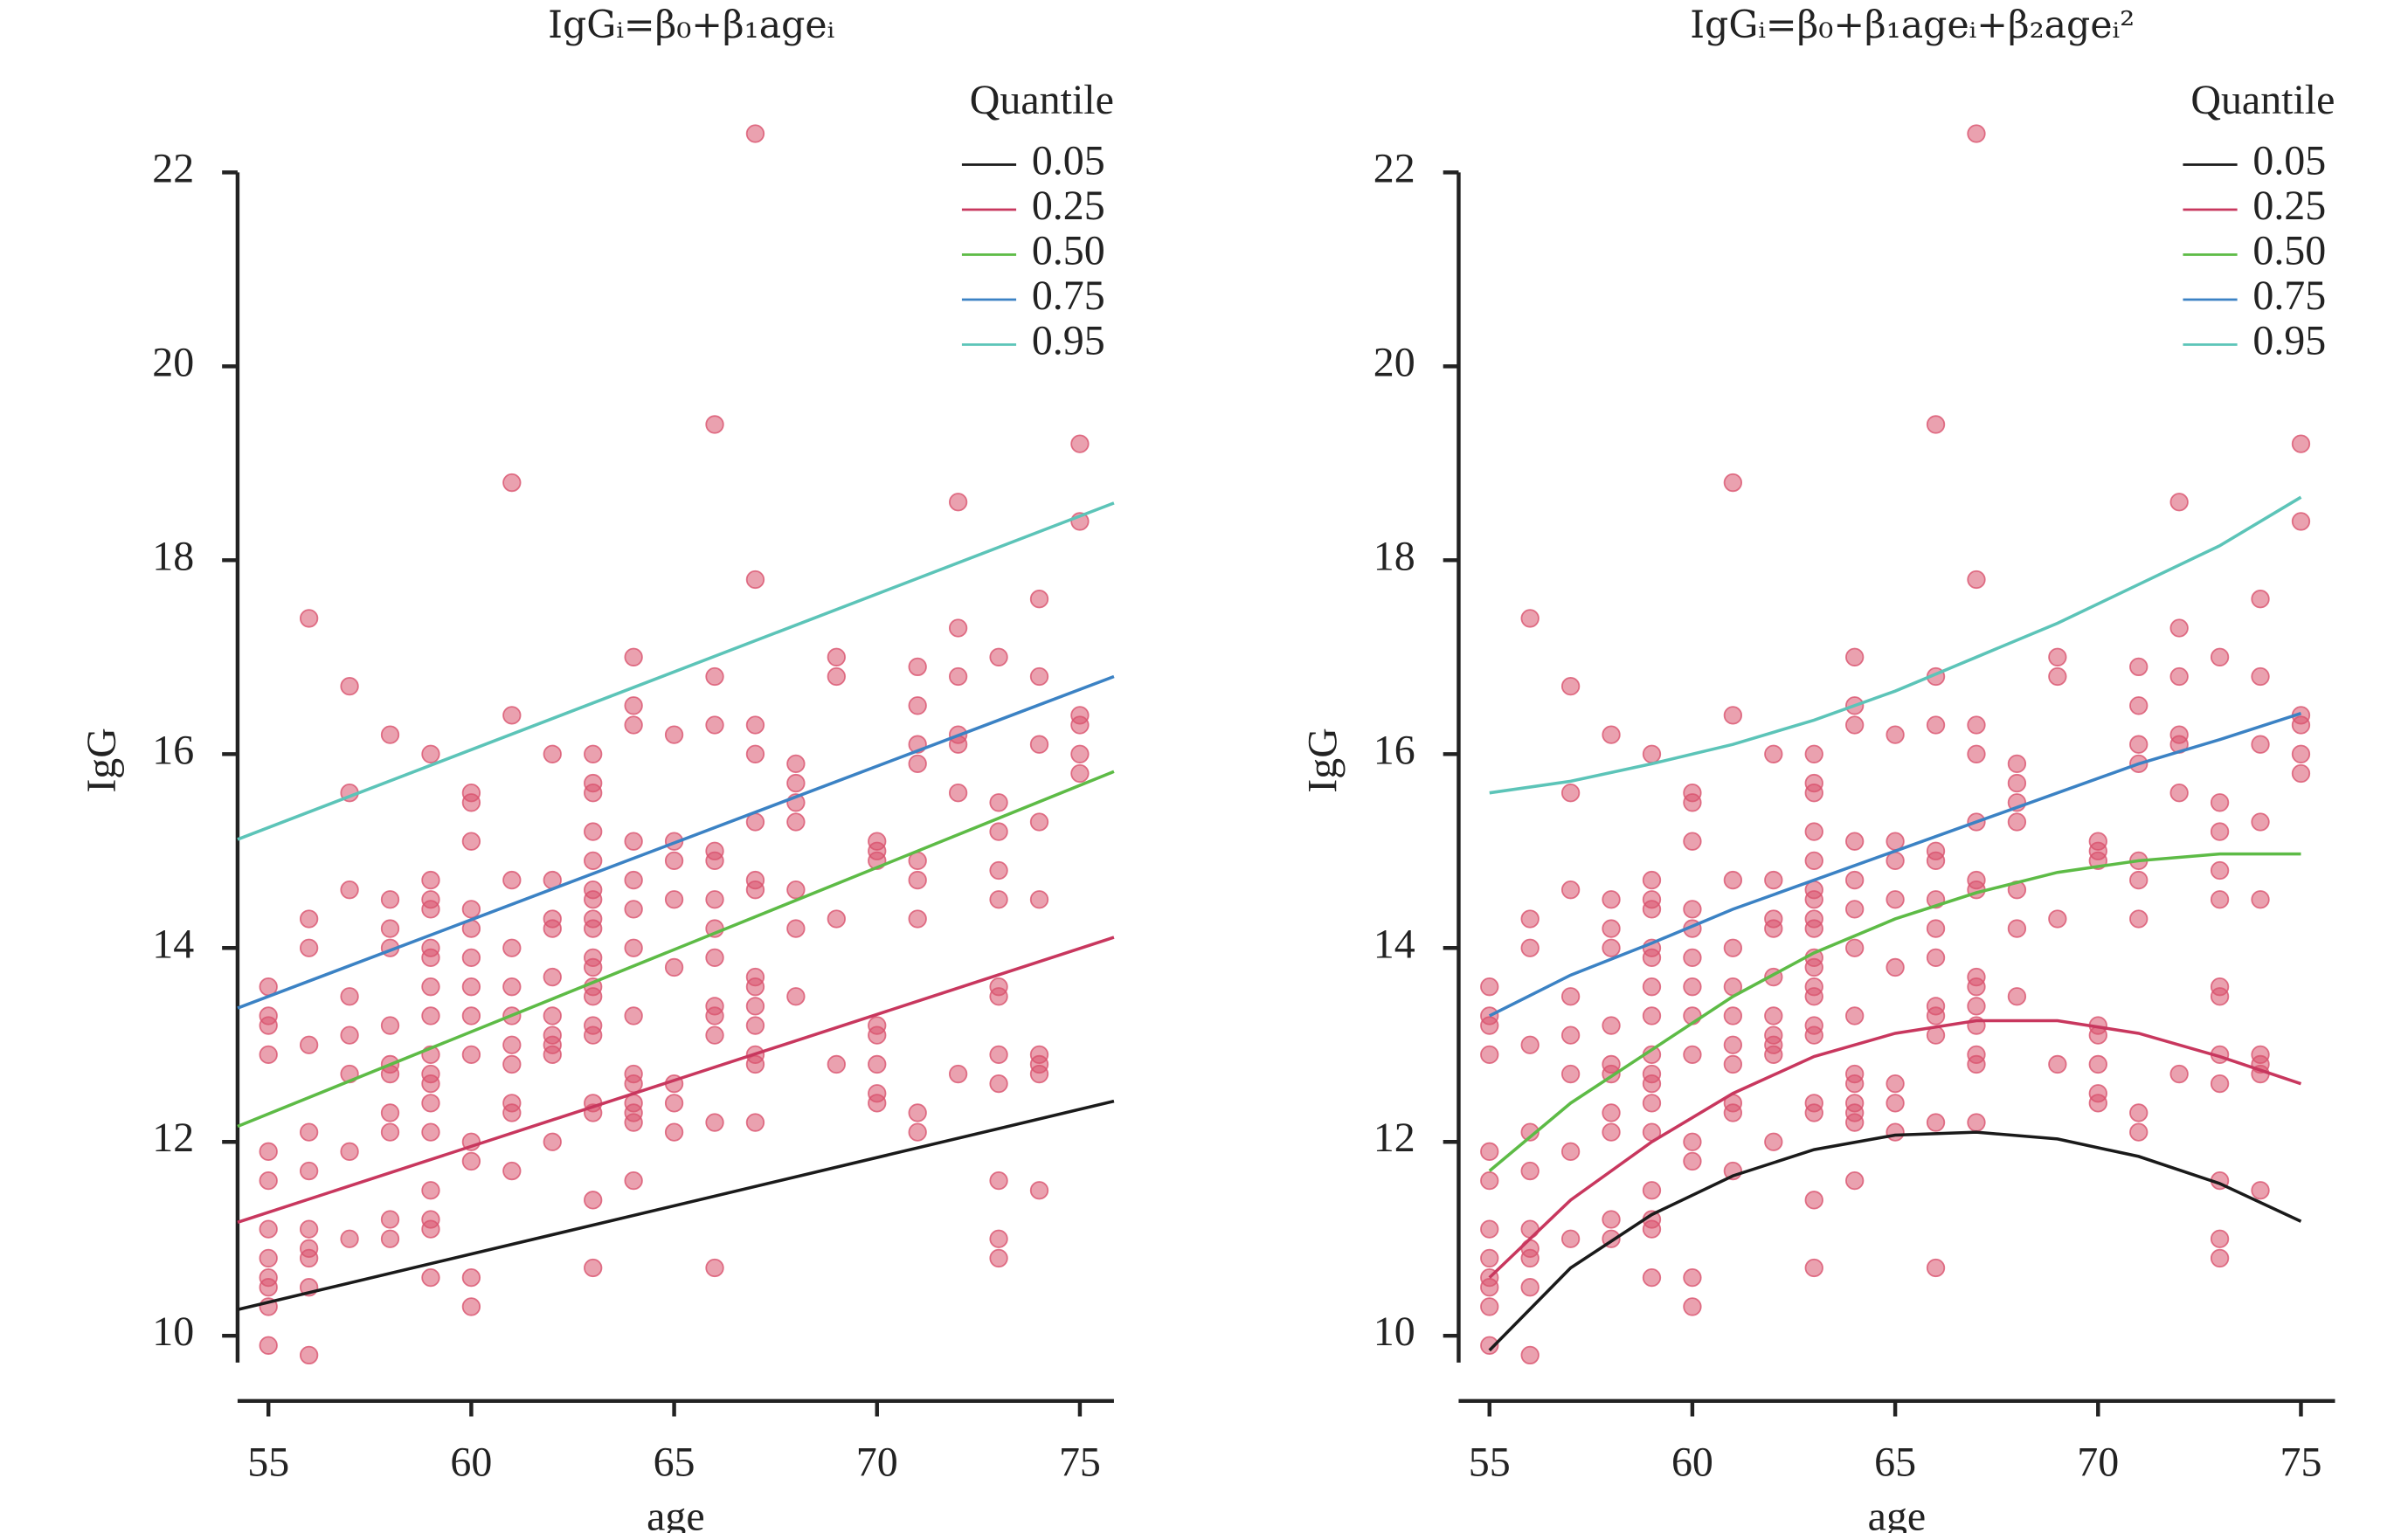 Image resolution: width=2408 pixels, height=1533 pixels. What do you see at coordinates (676, 842) in the screenshot?
I see `quantile-line` at bounding box center [676, 842].